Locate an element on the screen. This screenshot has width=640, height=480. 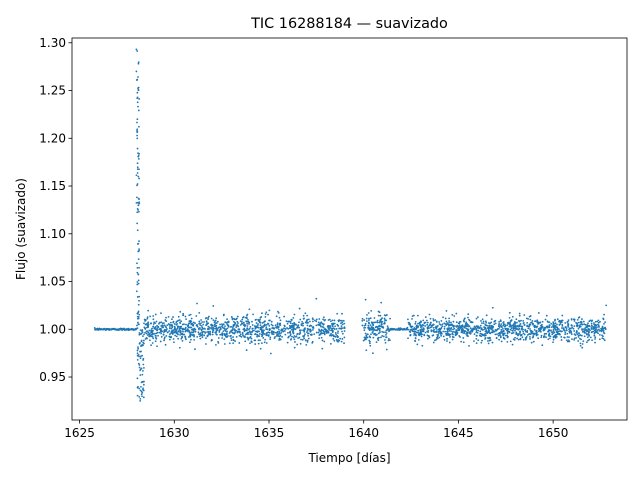
y-tick-label: 1.15 is located at coordinates (52, 186).